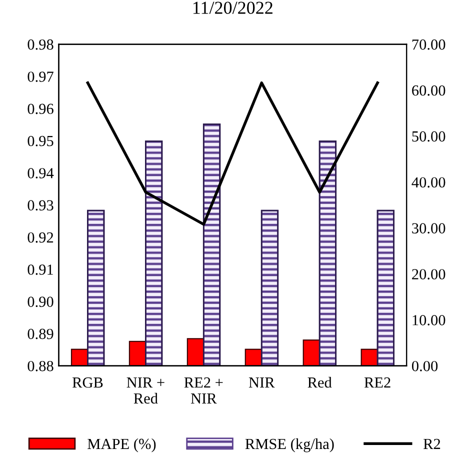 Image resolution: width=470 pixels, height=466 pixels. I want to click on y-tick-label: 0.97, so click(41, 77).